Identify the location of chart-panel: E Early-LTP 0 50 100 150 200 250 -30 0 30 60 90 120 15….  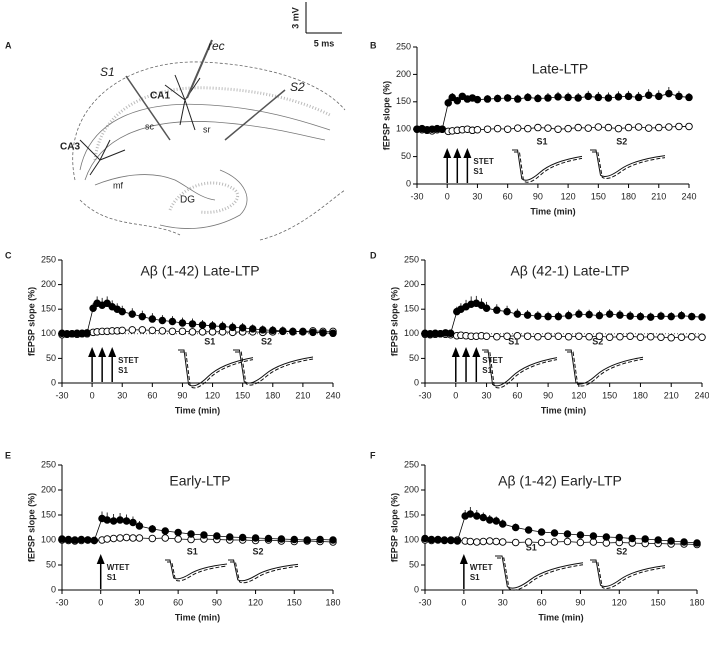
(173, 536).